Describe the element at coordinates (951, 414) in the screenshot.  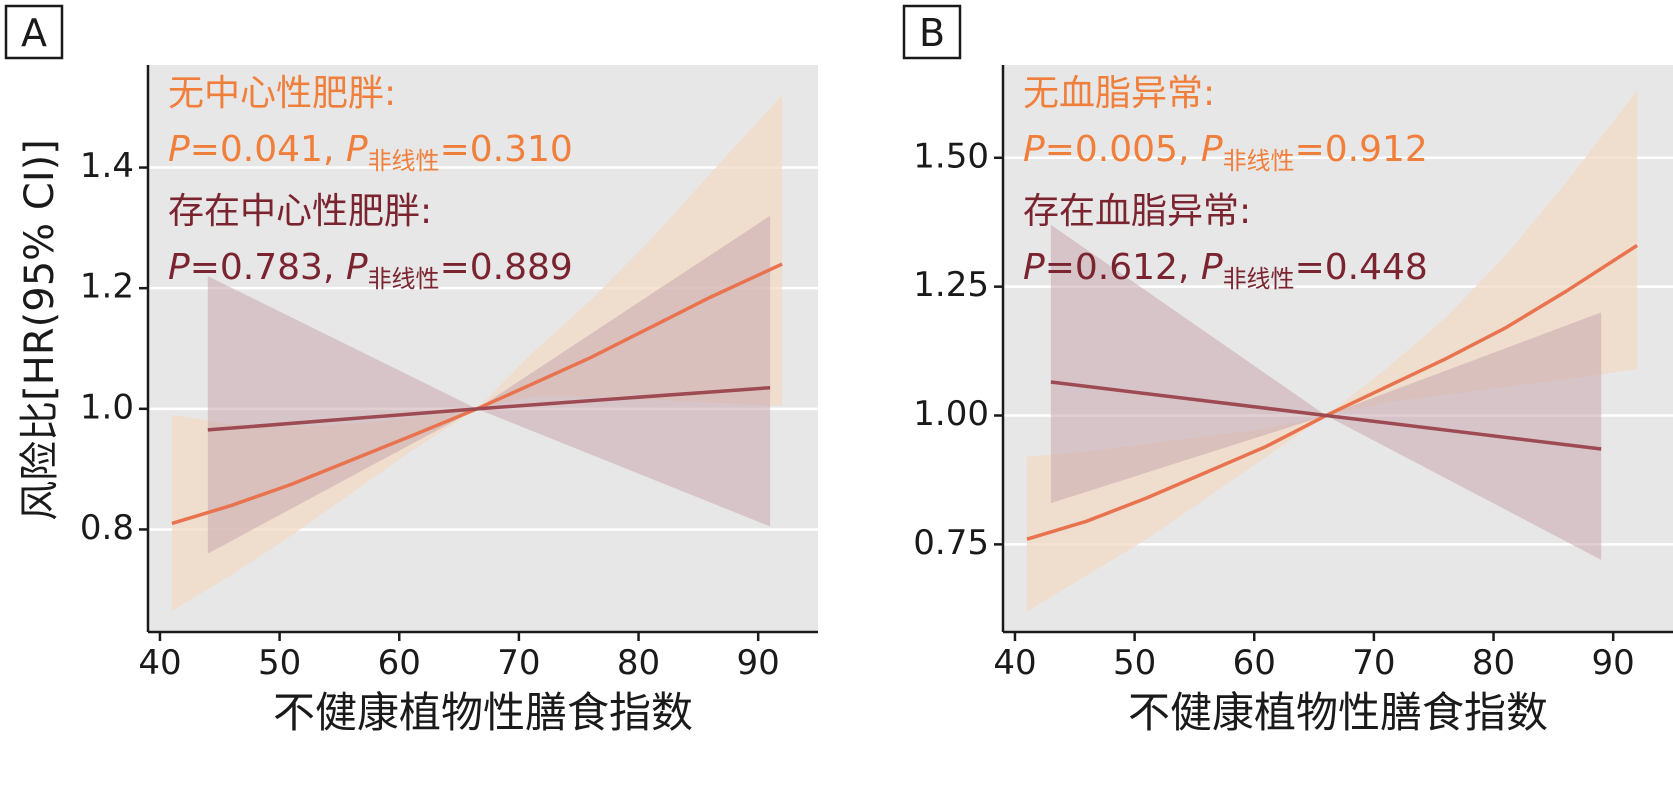
I see `y-tick-label: 1.00` at that location.